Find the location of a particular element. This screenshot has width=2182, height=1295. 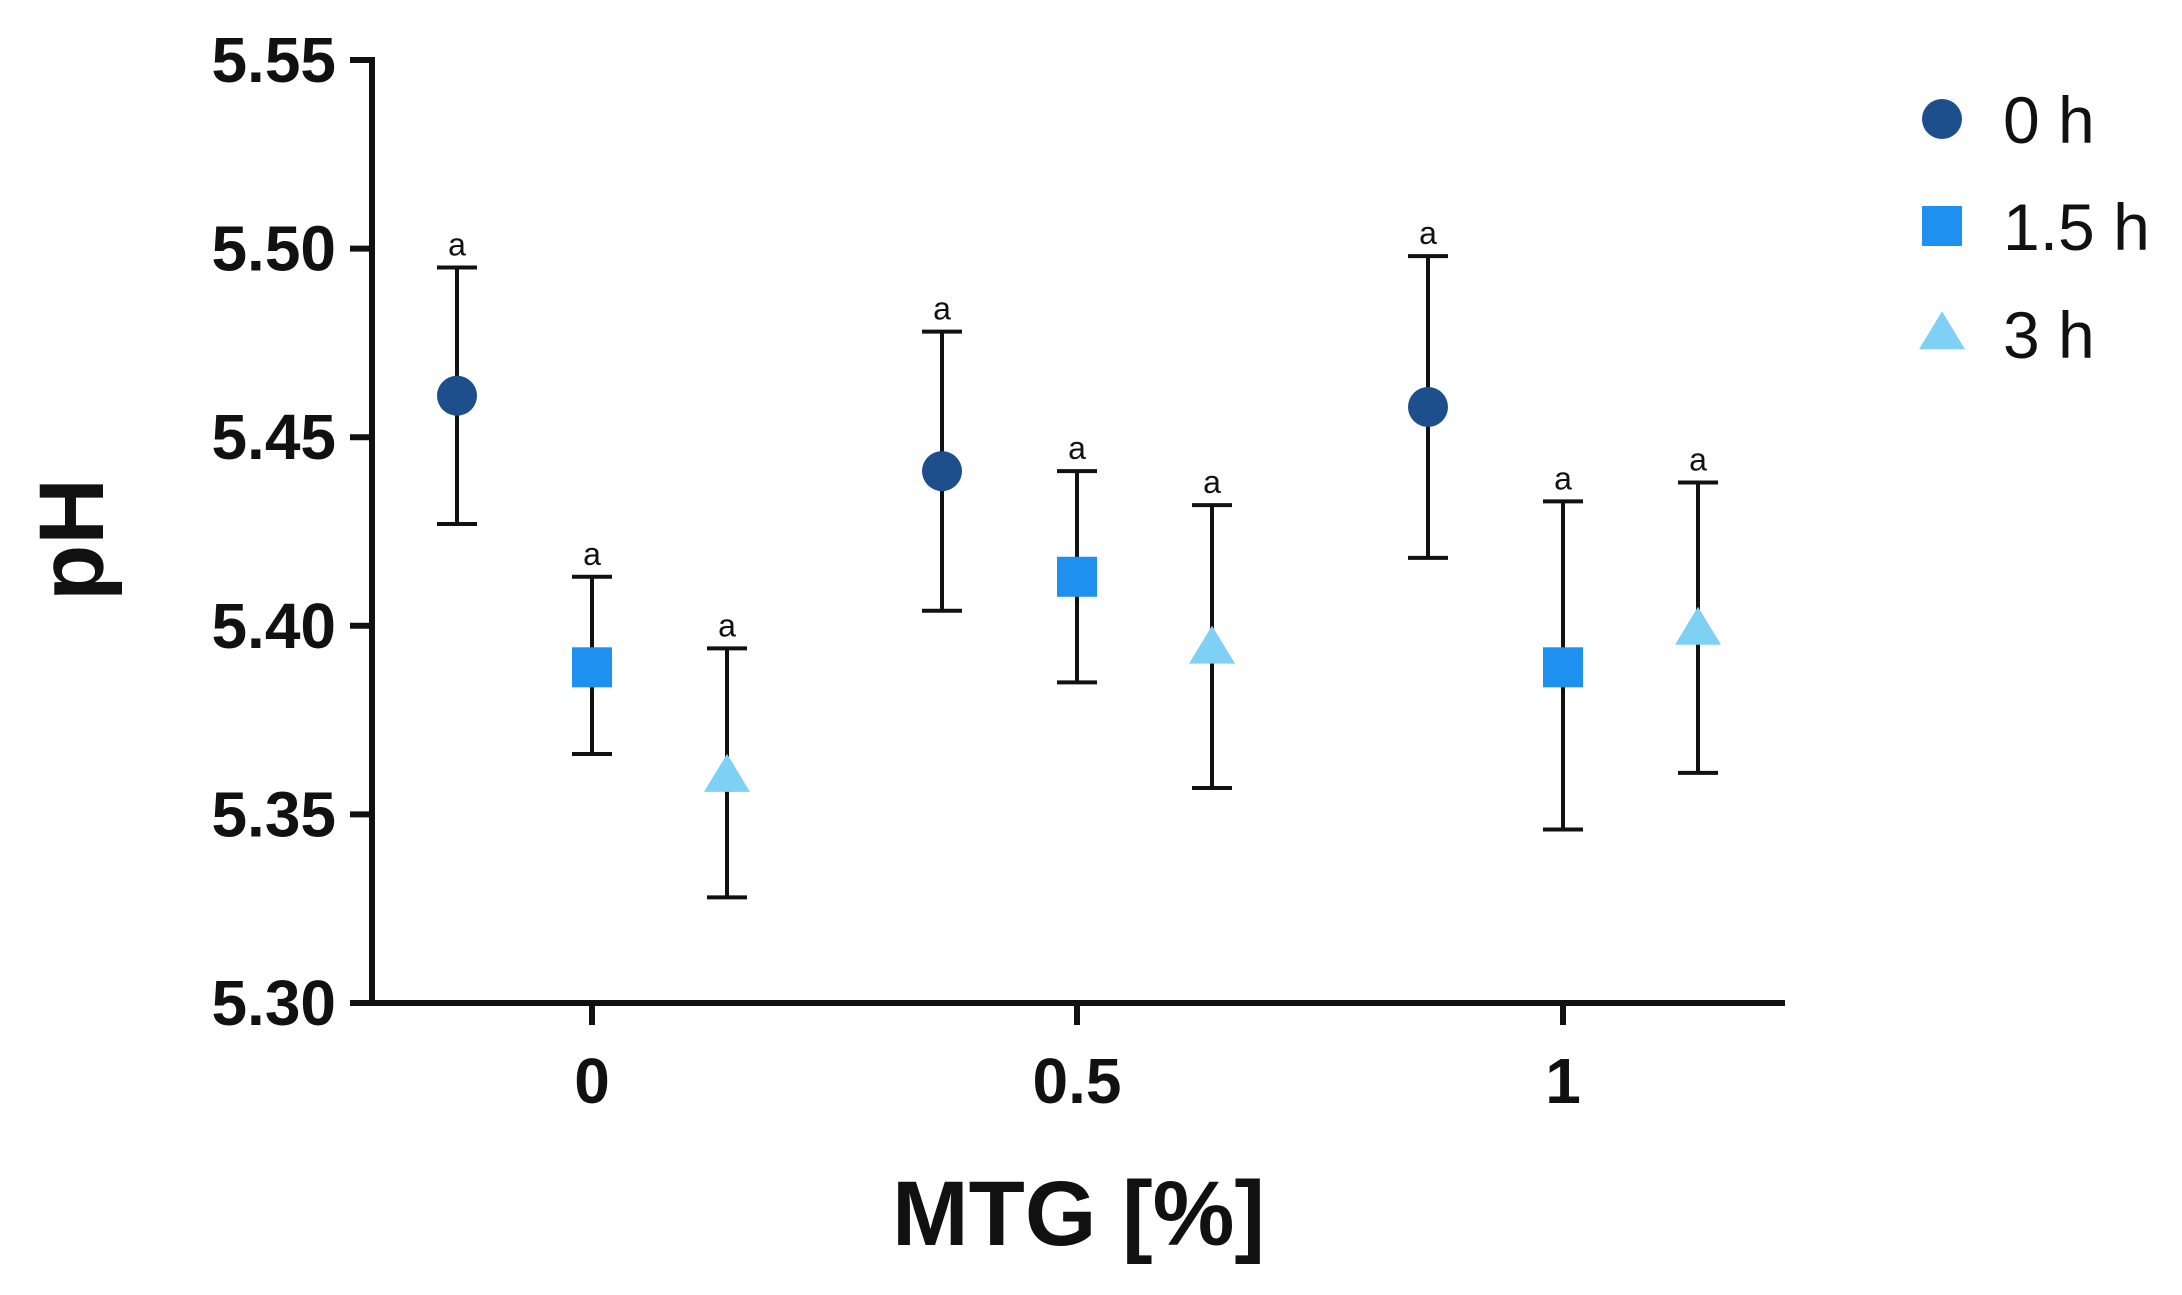

y-tick-label: 5.45 is located at coordinates (273, 437).